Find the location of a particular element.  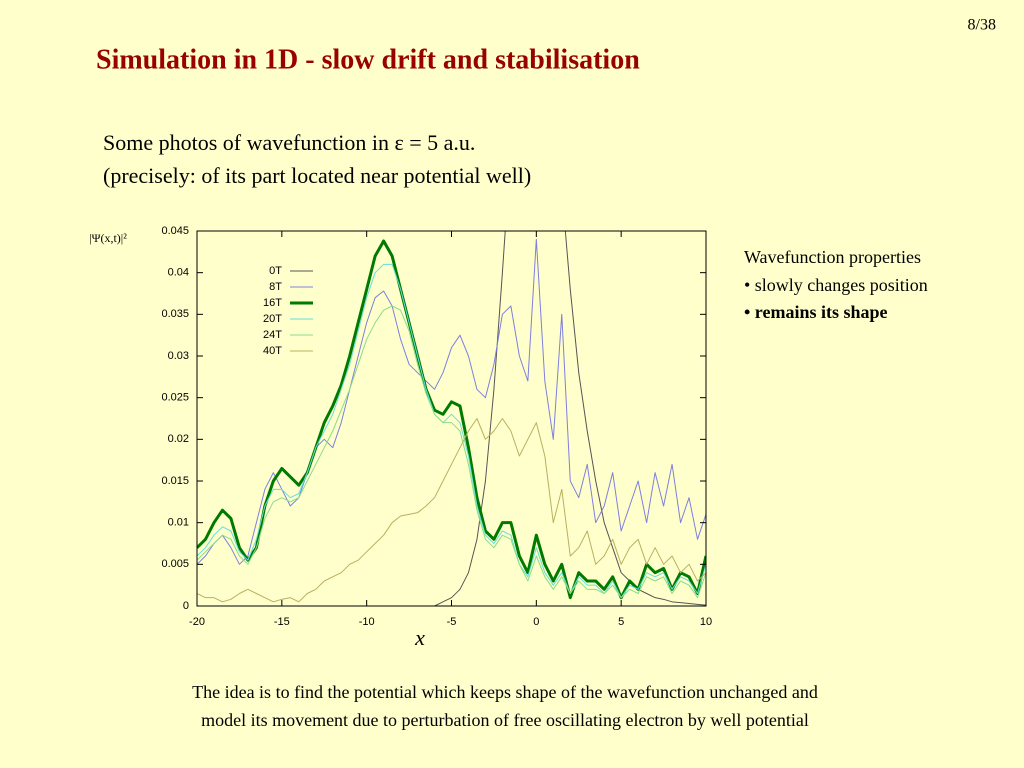

x-tick-label: -15 is located at coordinates (282, 622).